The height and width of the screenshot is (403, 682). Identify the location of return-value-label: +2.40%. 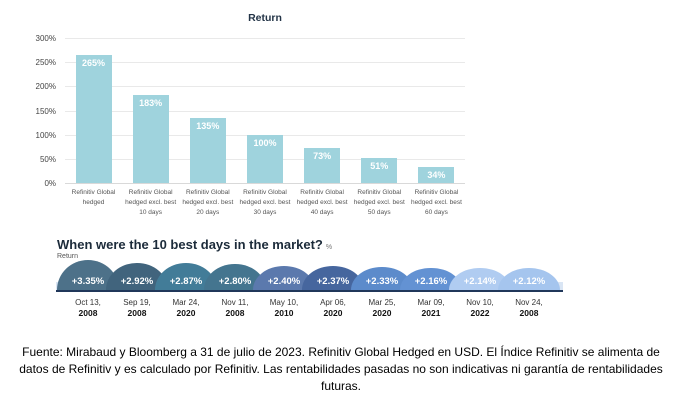
(284, 281).